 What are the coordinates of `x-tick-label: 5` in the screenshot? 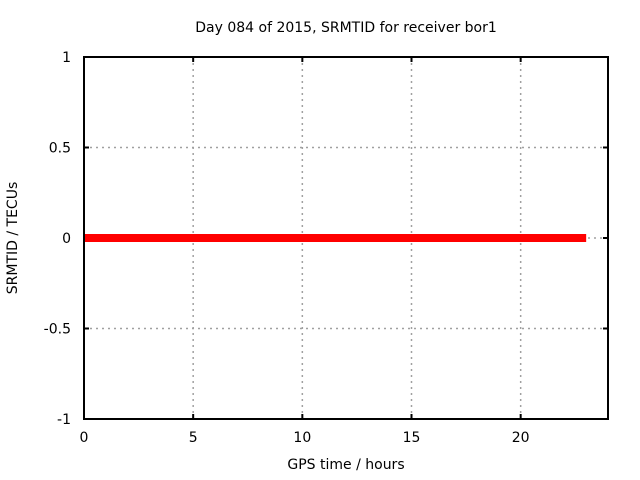 It's located at (193, 438).